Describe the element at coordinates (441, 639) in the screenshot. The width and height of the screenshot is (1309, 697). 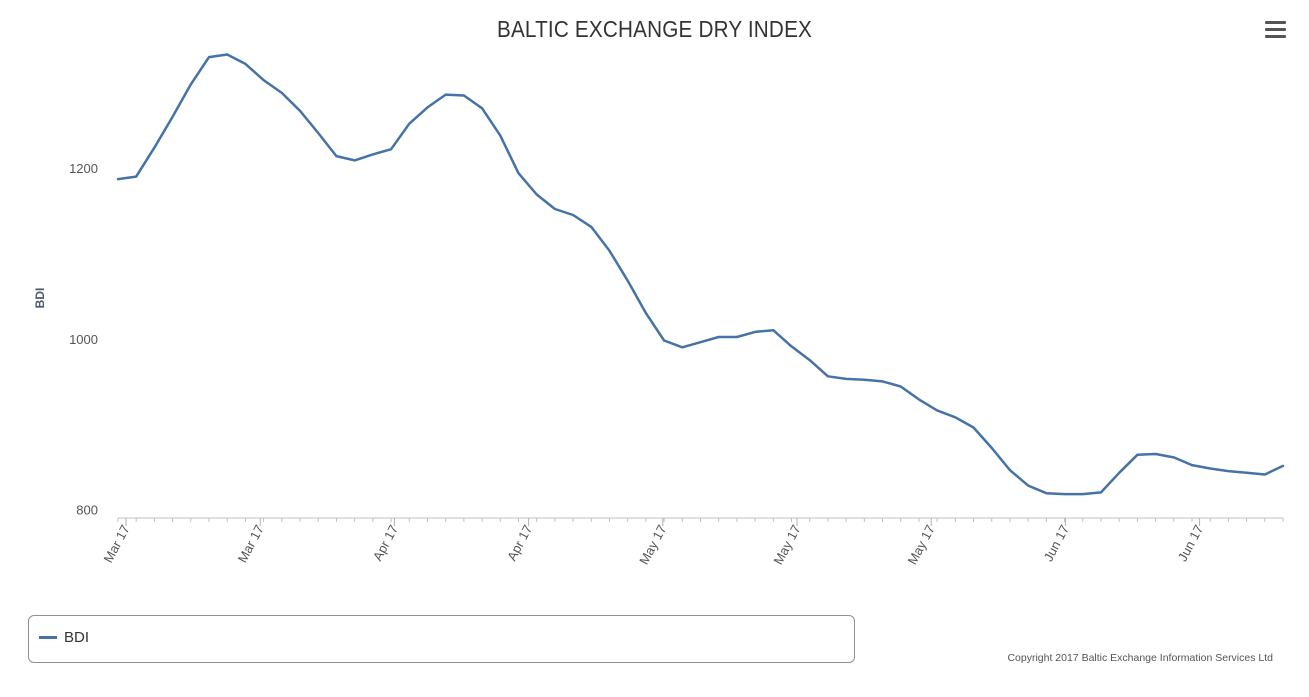
I see `legend: BDI` at that location.